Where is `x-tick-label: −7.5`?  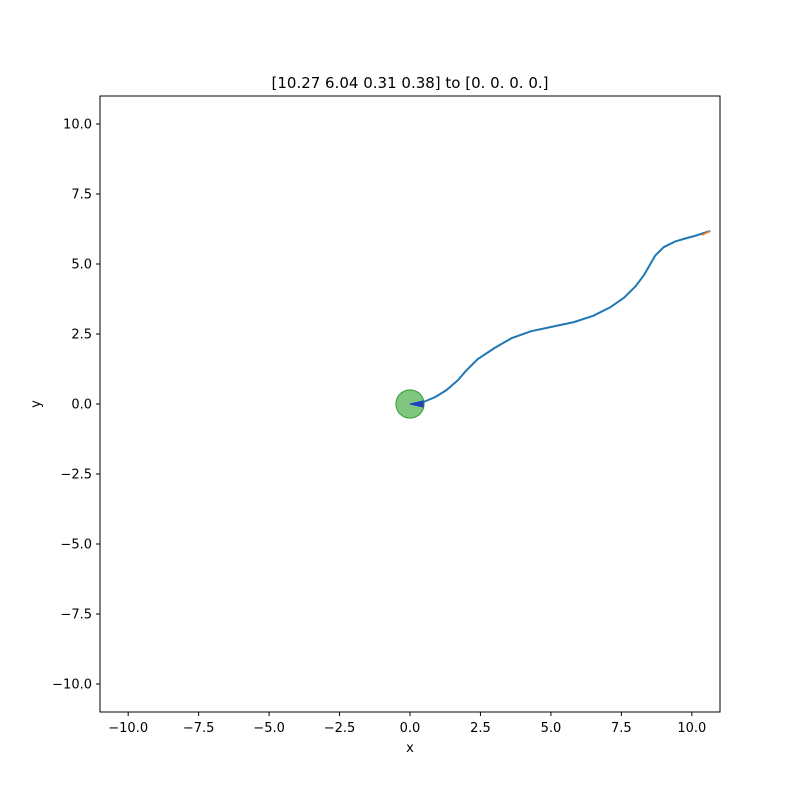 x-tick-label: −7.5 is located at coordinates (199, 728).